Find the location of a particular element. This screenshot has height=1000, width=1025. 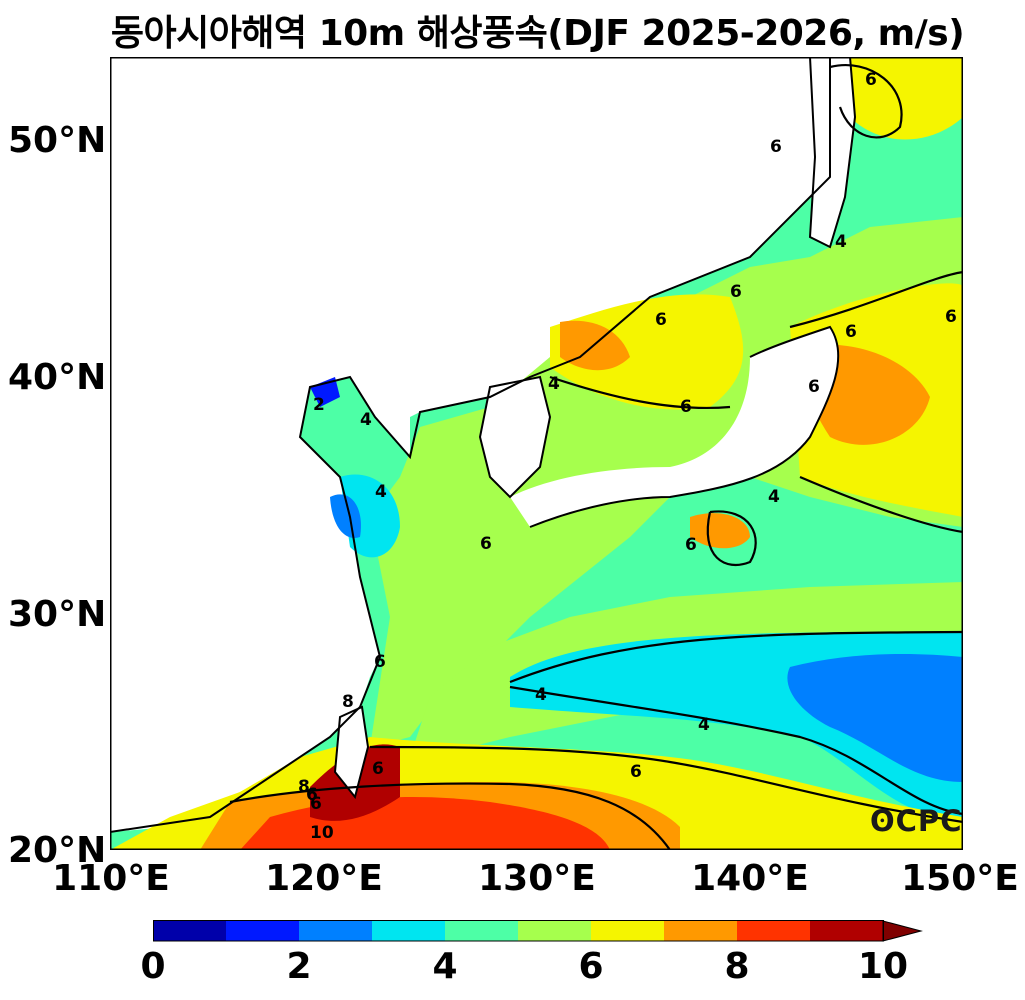

x-tick-label: 140°E is located at coordinates (750, 878).